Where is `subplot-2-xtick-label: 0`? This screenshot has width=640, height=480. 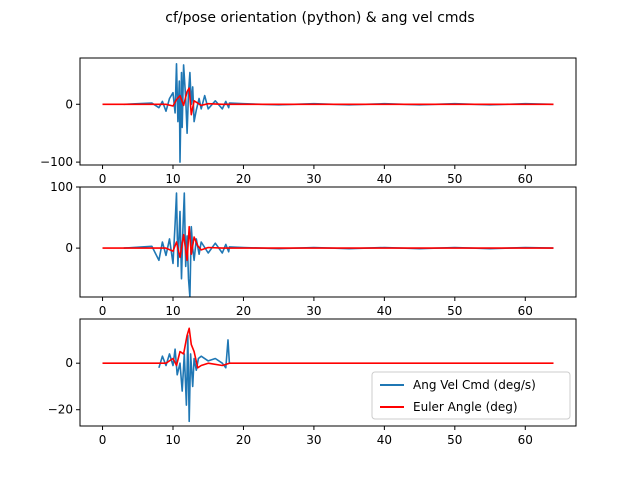 subplot-2-xtick-label: 0 is located at coordinates (103, 311).